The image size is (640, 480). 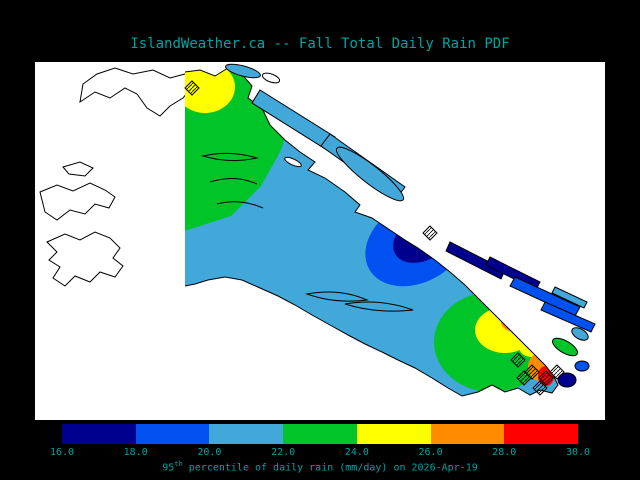 I want to click on coastline-west-small, so click(x=78, y=169).